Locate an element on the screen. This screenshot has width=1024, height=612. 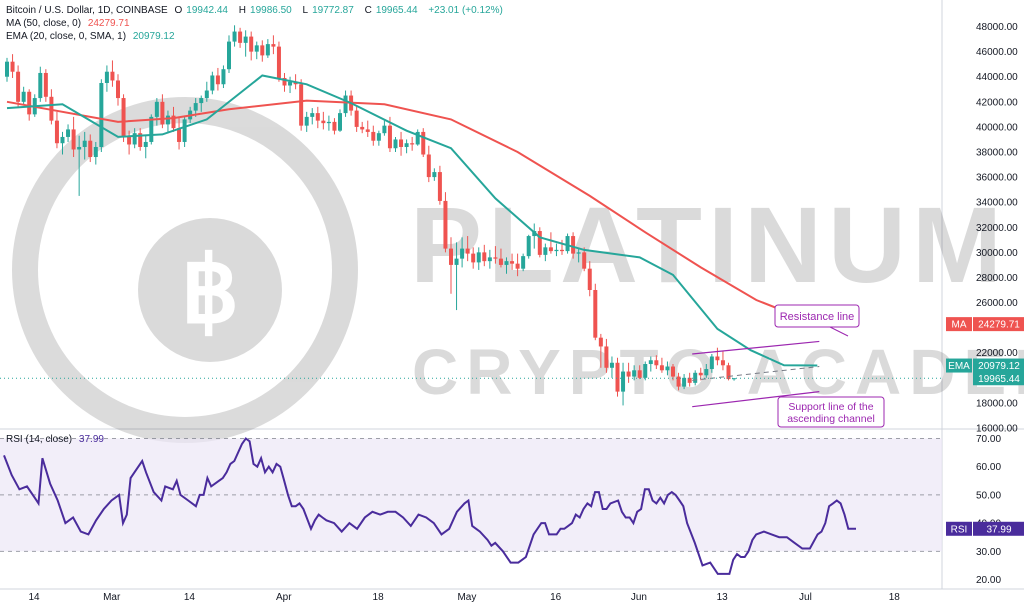
ema-legend-label: EMA (20, close, 0, SMA, 1) is located at coordinates (66, 36).